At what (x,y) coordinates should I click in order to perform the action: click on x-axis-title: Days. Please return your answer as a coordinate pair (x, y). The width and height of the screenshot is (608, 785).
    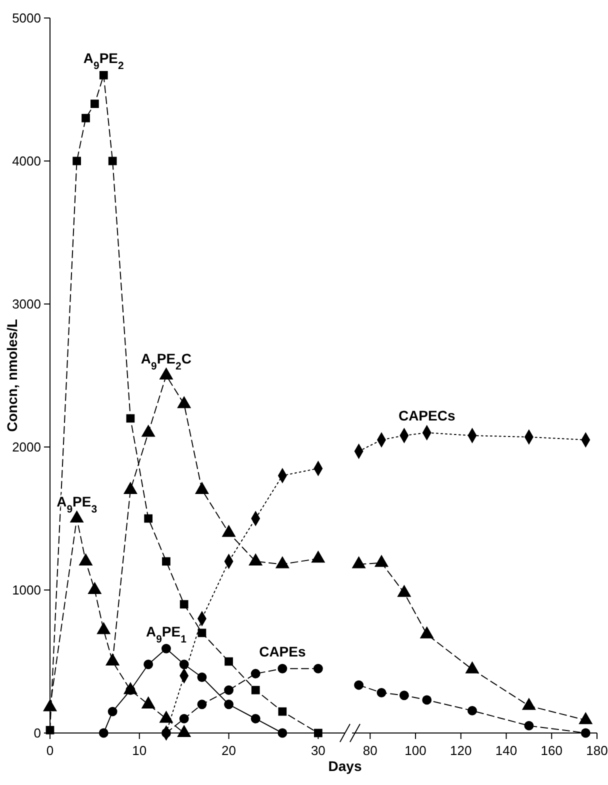
    Looking at the image, I should click on (345, 766).